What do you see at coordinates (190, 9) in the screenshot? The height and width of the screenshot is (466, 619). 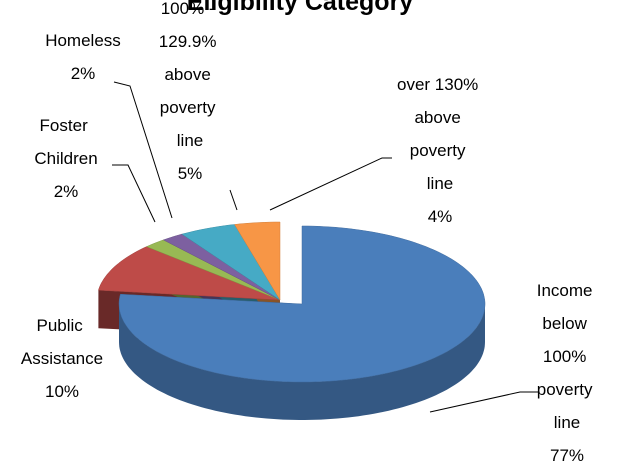 I see `label-line: 100% -` at bounding box center [190, 9].